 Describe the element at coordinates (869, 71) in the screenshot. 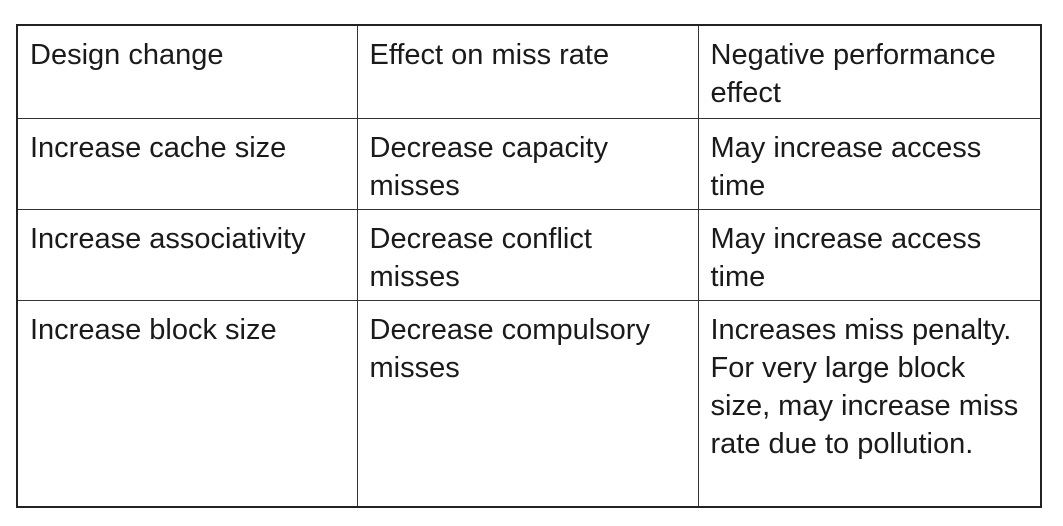

I see `header-negative-performance-effect: Negative performance effect` at that location.